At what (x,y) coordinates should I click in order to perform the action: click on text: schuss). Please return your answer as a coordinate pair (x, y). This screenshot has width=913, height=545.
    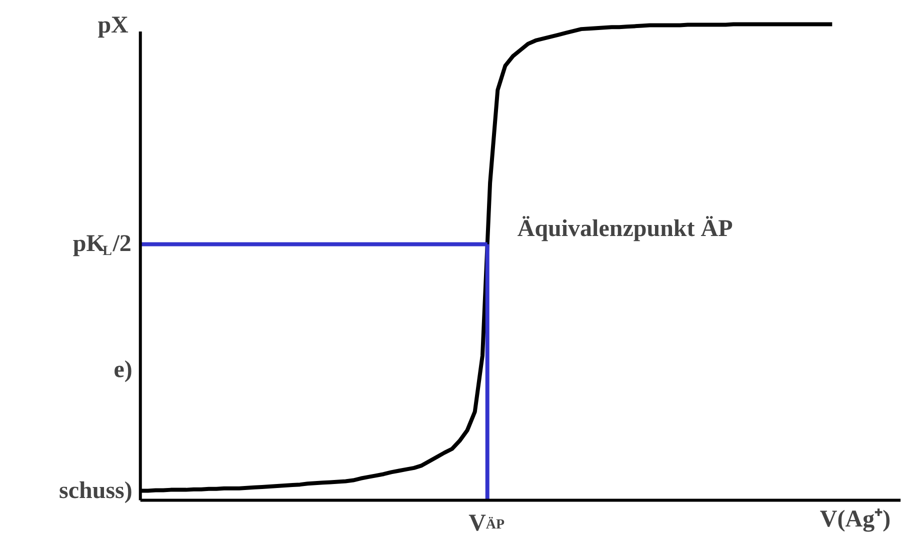
    Looking at the image, I should click on (95, 491).